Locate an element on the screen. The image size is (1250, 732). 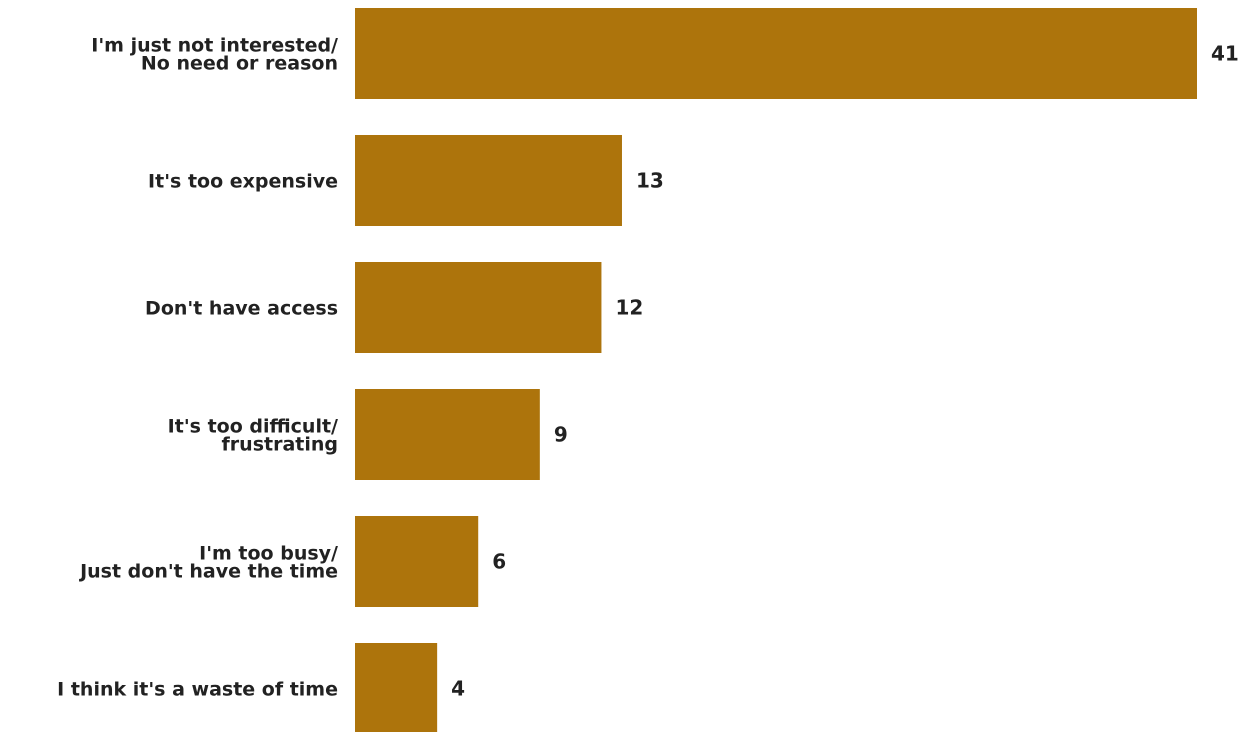
category-label: I think it's a waste of time is located at coordinates (197, 690).